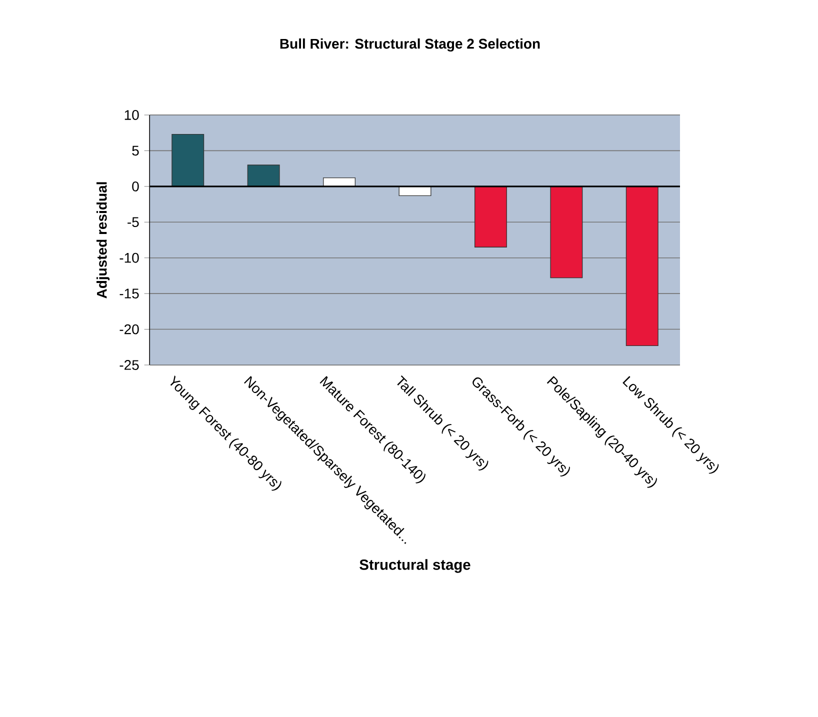 Image resolution: width=818 pixels, height=717 pixels. Describe the element at coordinates (131, 115) in the screenshot. I see `y-tick-label: 10` at that location.